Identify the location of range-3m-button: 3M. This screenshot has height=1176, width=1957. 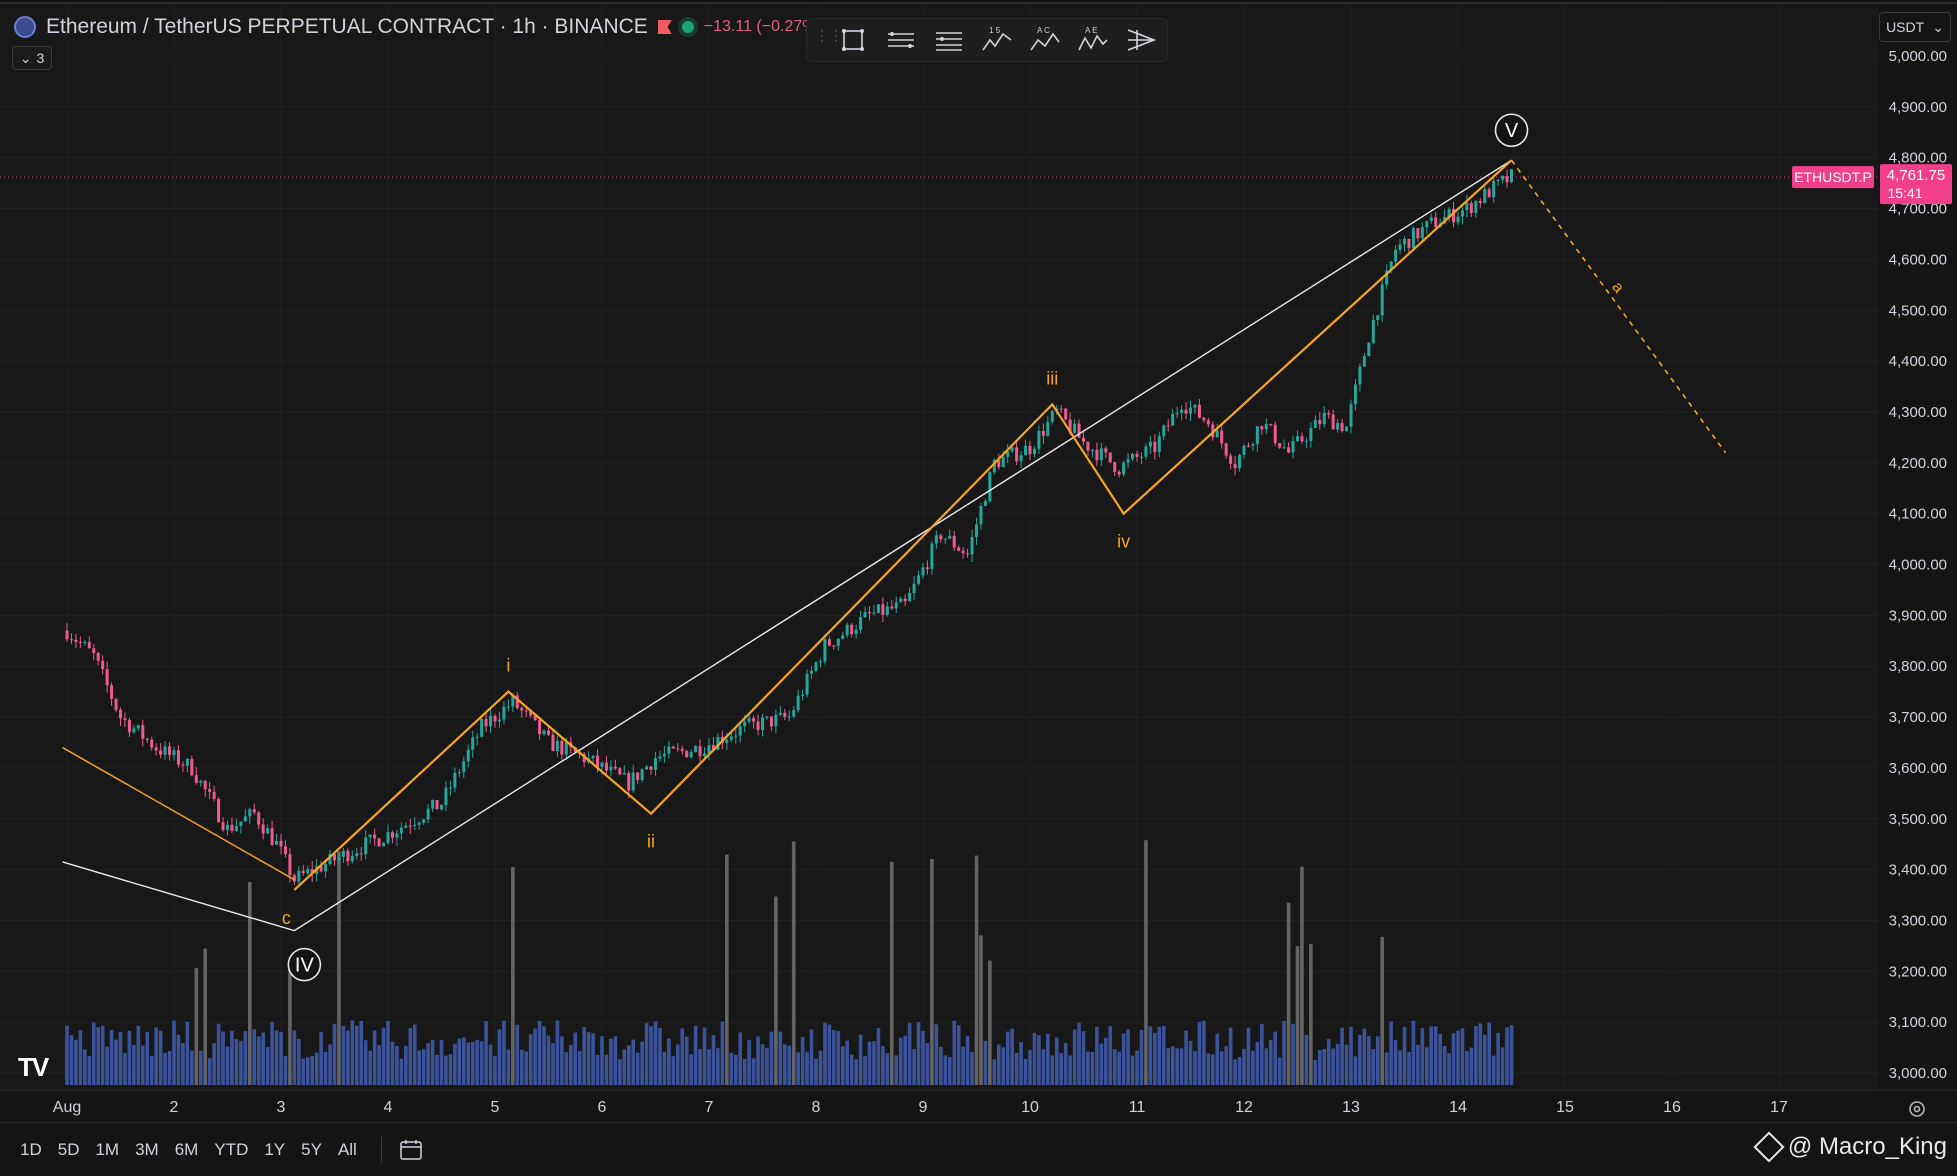
(147, 1149).